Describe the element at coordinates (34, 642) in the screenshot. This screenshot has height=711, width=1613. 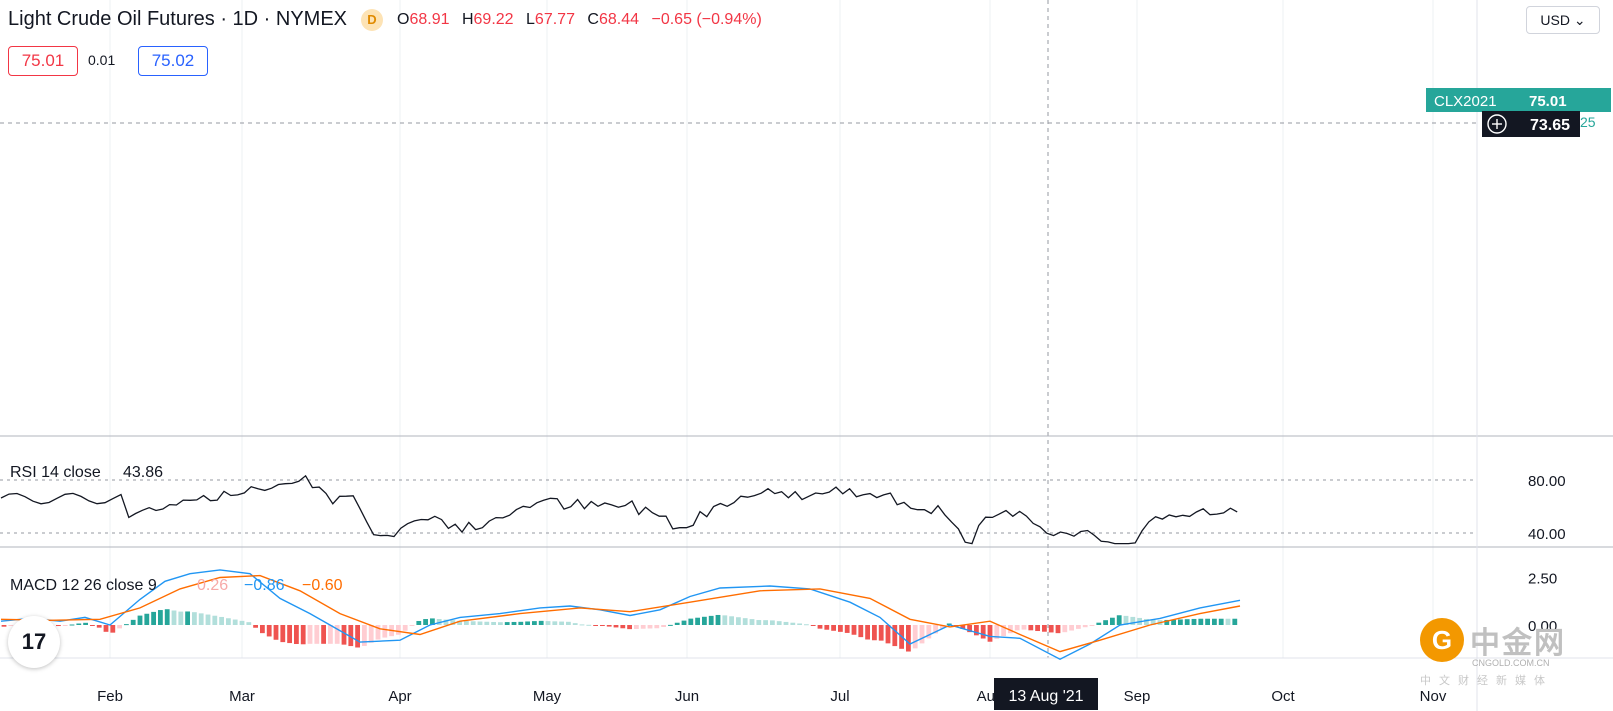
I see `tradingview-logo-icon: 17` at that location.